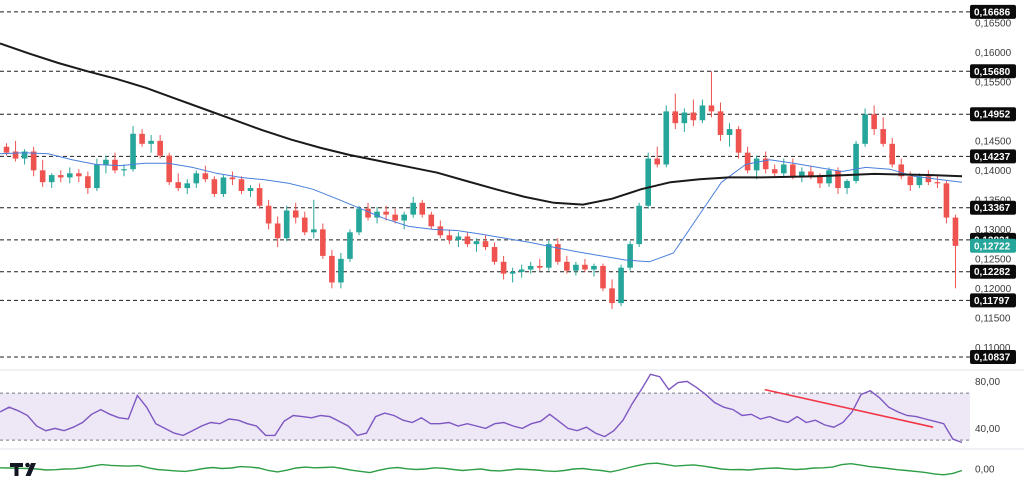  What do you see at coordinates (849, 408) in the screenshot?
I see `rsi-trendline` at bounding box center [849, 408].